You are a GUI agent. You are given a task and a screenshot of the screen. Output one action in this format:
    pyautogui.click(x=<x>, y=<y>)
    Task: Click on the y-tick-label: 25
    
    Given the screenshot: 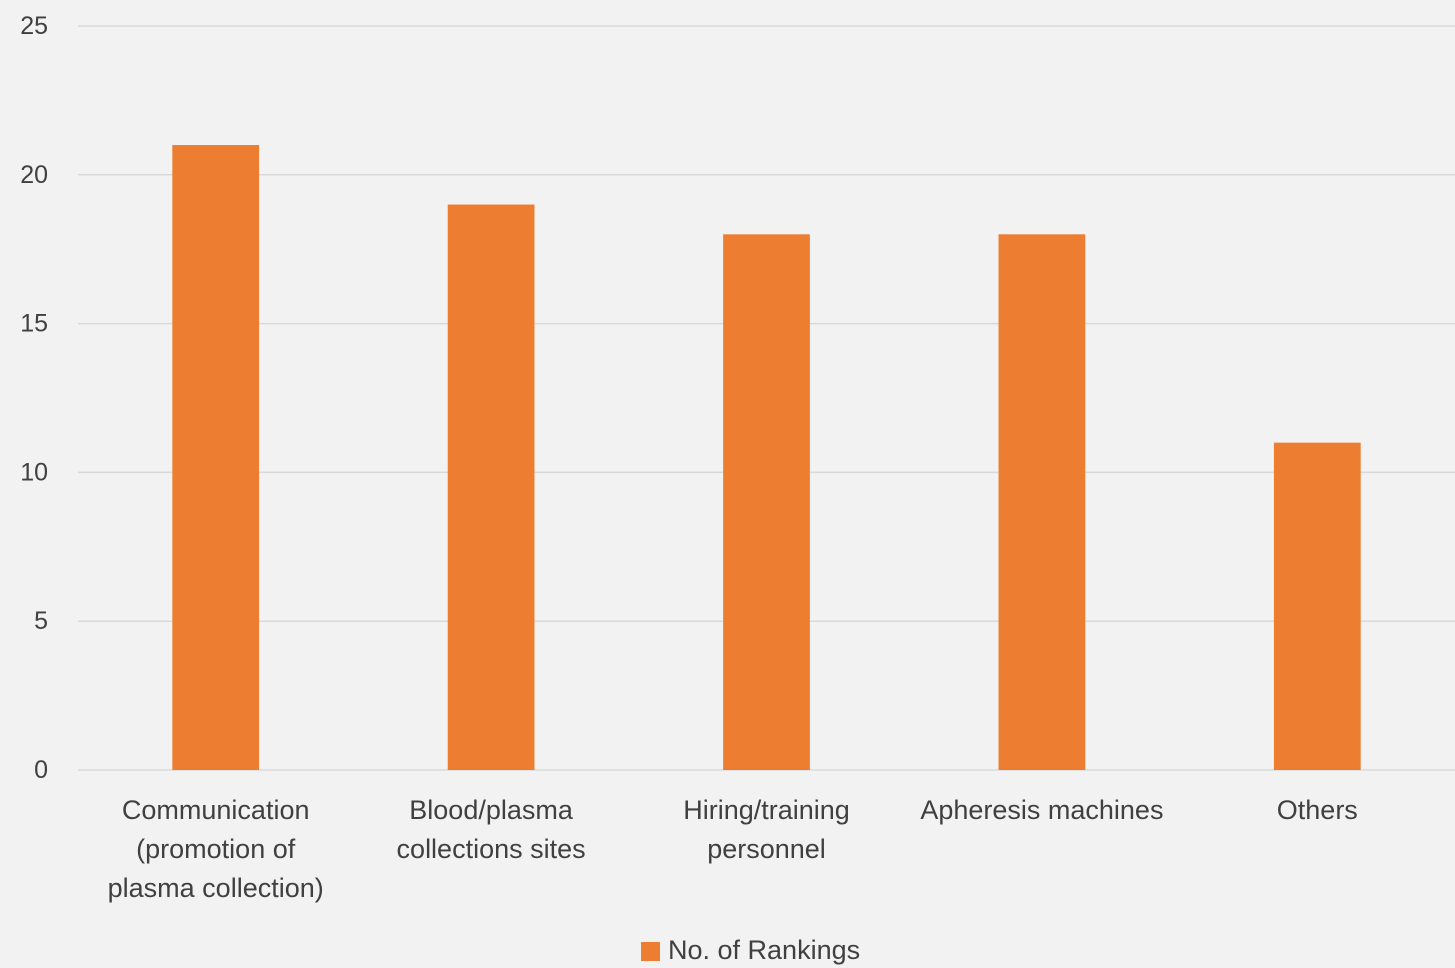 What is the action you would take?
    pyautogui.click(x=34, y=26)
    